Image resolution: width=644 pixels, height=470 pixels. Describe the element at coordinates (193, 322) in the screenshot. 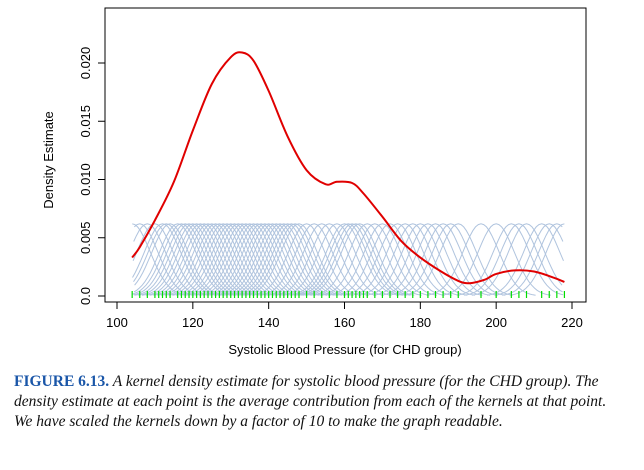

I see `x-tick-label: 120` at that location.